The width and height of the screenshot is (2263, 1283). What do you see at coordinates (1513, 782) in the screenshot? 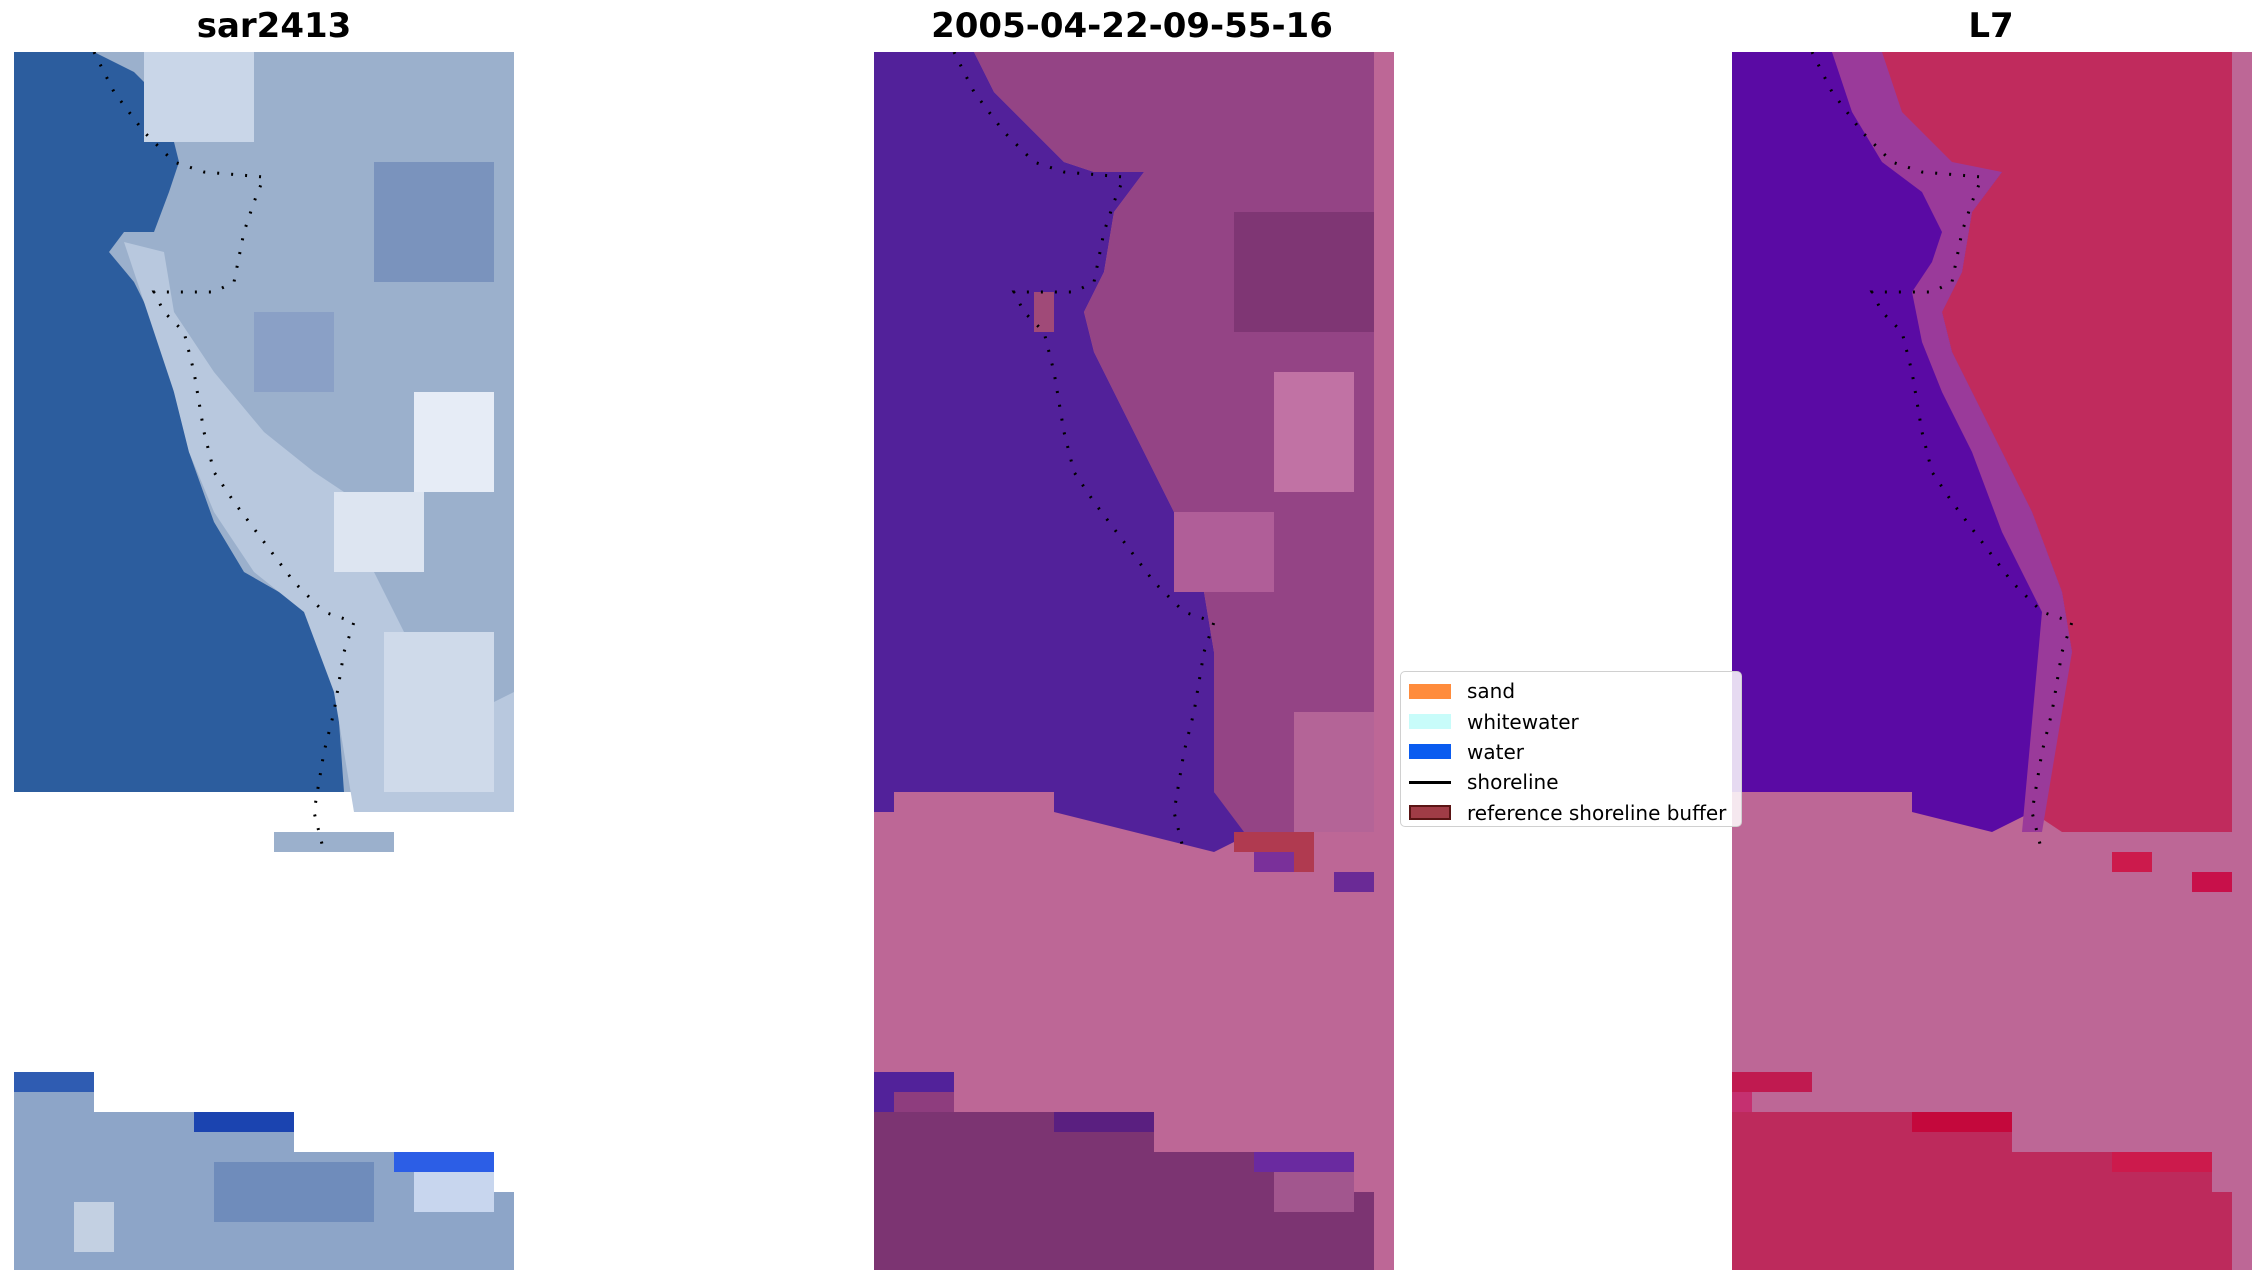
I see `legend-label-shoreline: shoreline` at bounding box center [1513, 782].